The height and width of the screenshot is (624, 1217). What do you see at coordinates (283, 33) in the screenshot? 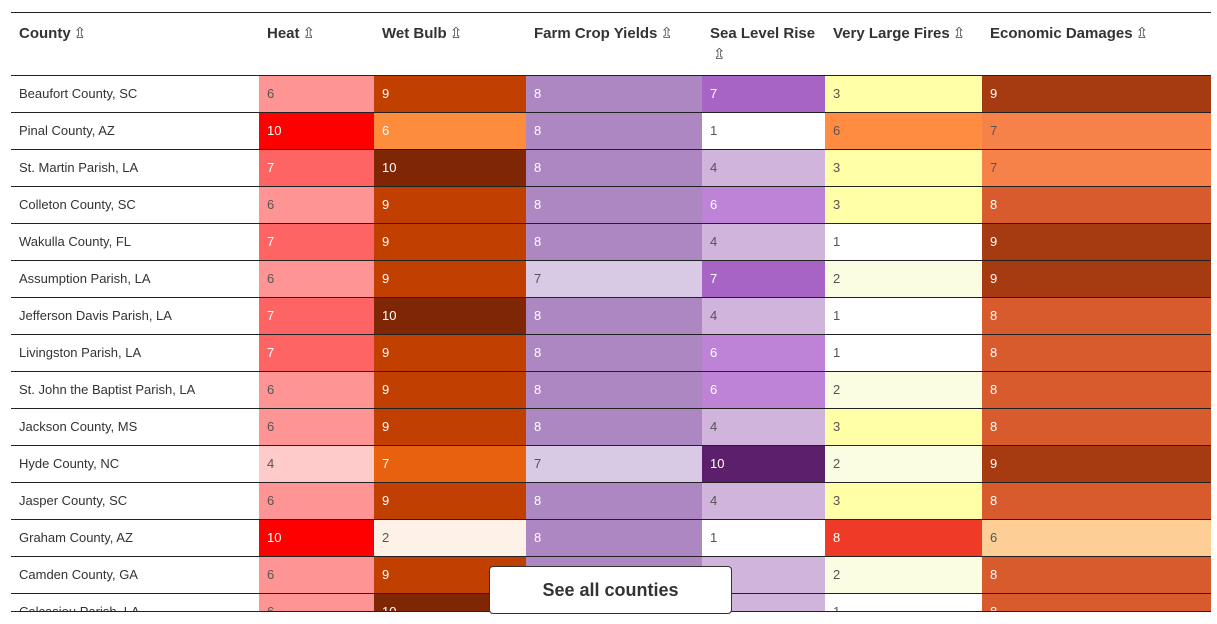
I see `column-header-label: Heat` at bounding box center [283, 33].